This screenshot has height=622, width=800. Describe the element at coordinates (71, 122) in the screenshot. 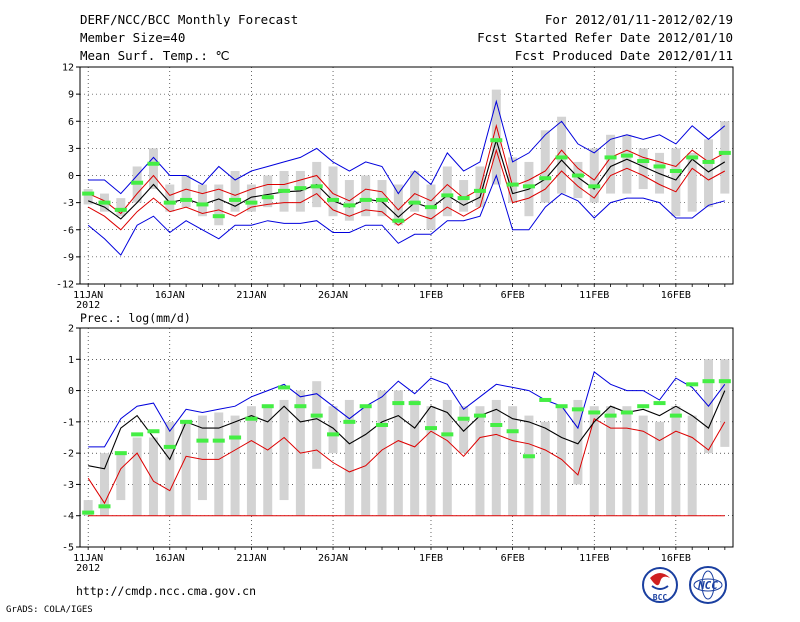

I see `temperature-ytick-label: 6` at that location.